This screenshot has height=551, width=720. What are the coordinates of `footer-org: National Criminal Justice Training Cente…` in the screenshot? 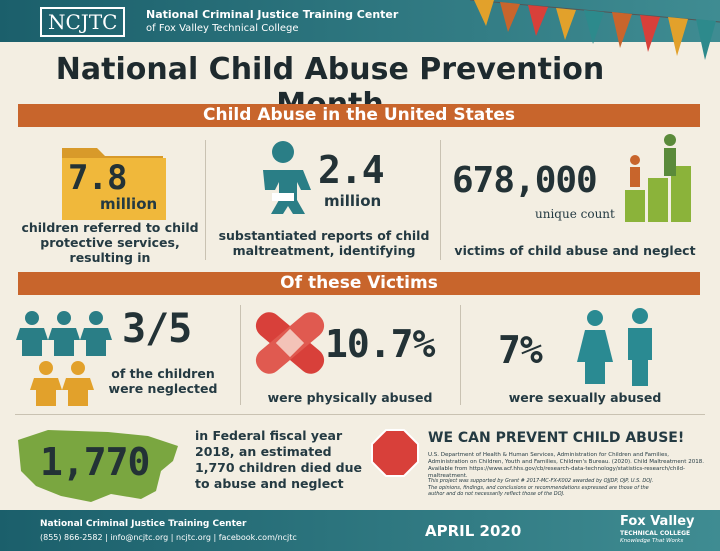 It's located at (143, 524).